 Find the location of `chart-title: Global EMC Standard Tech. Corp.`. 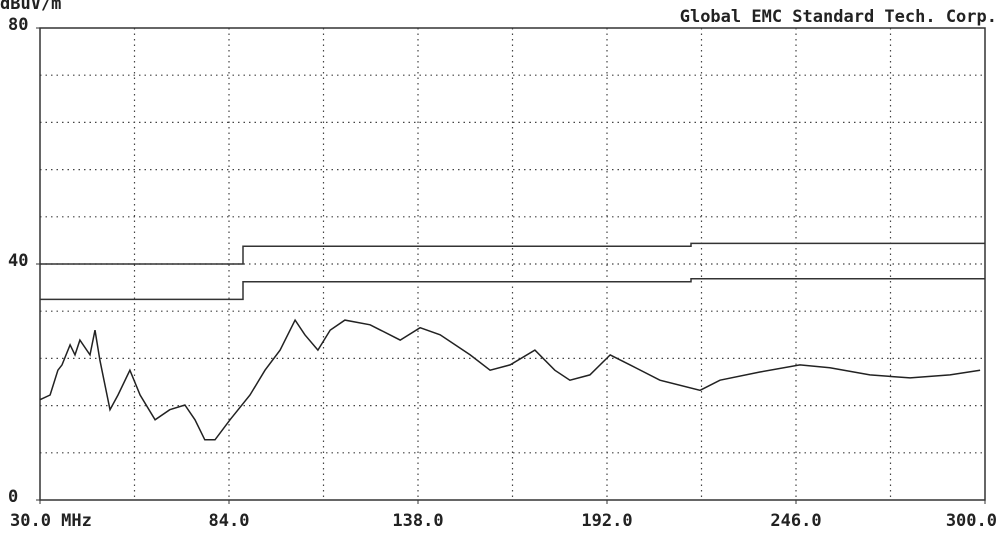

chart-title: Global EMC Standard Tech. Corp. is located at coordinates (838, 17).